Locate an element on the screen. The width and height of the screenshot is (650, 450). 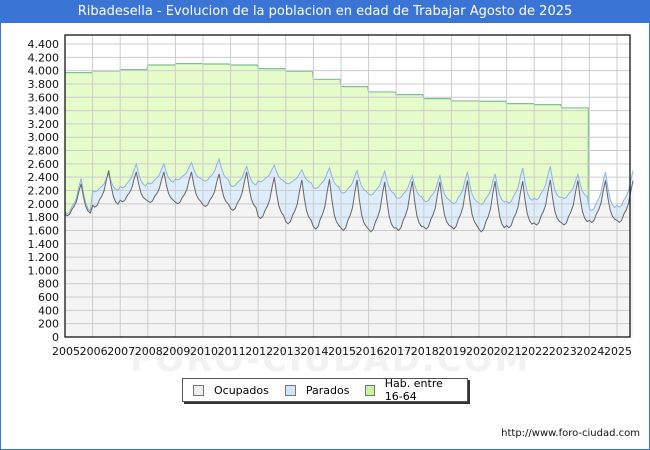
svg-text: 2011 is located at coordinates (232, 351).